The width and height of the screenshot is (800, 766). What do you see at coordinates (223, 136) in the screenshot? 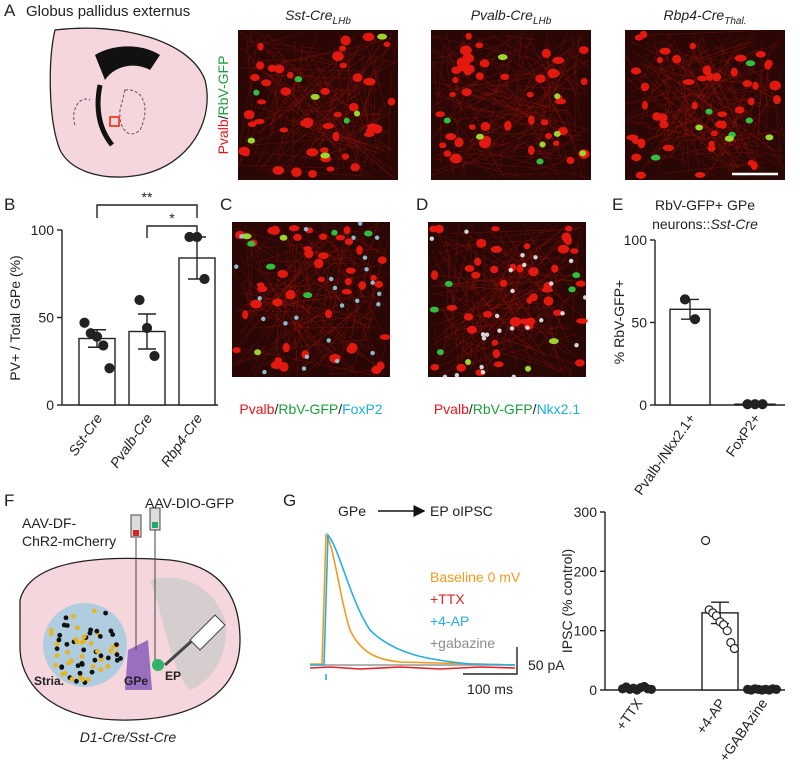
I see `stain-part: Pvalb` at bounding box center [223, 136].